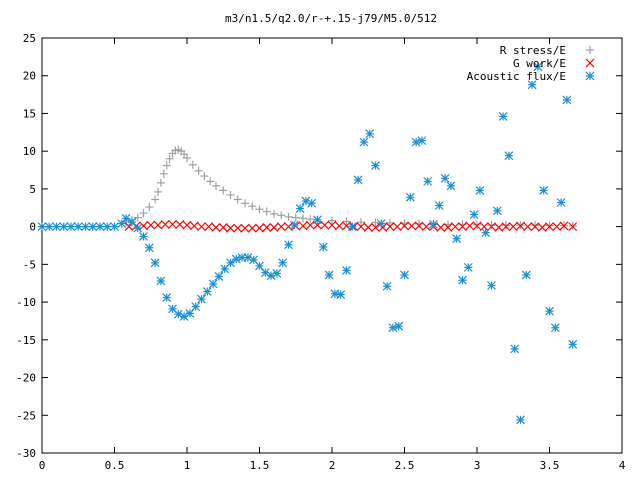 This screenshot has height=480, width=640. What do you see at coordinates (622, 465) in the screenshot?
I see `x-tick-label: 4` at bounding box center [622, 465].